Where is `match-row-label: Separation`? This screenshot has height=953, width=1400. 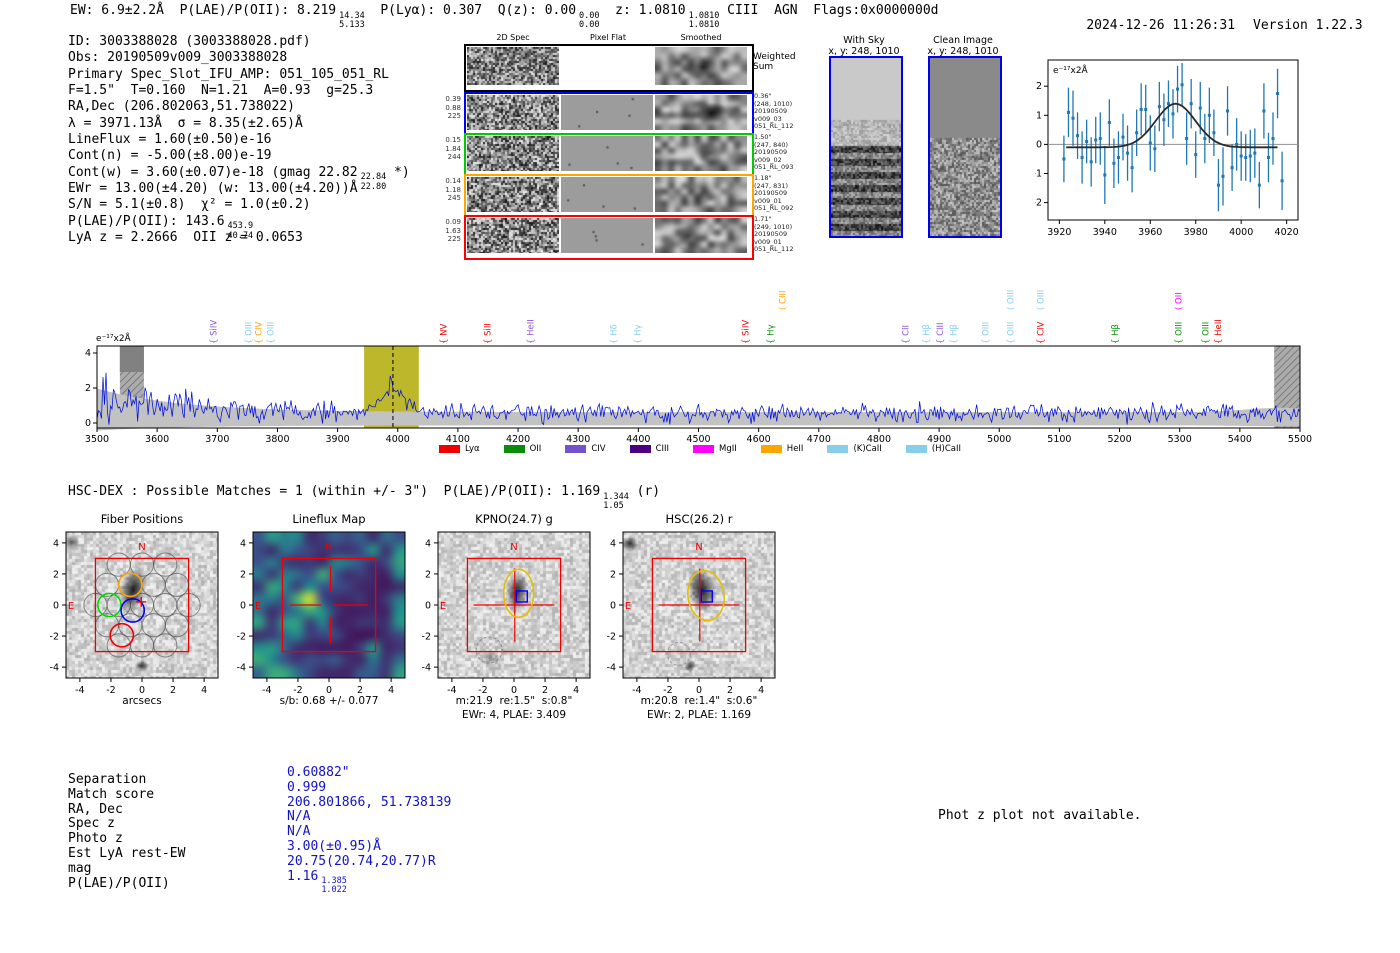
match-row-label: Separation is located at coordinates (107, 779).